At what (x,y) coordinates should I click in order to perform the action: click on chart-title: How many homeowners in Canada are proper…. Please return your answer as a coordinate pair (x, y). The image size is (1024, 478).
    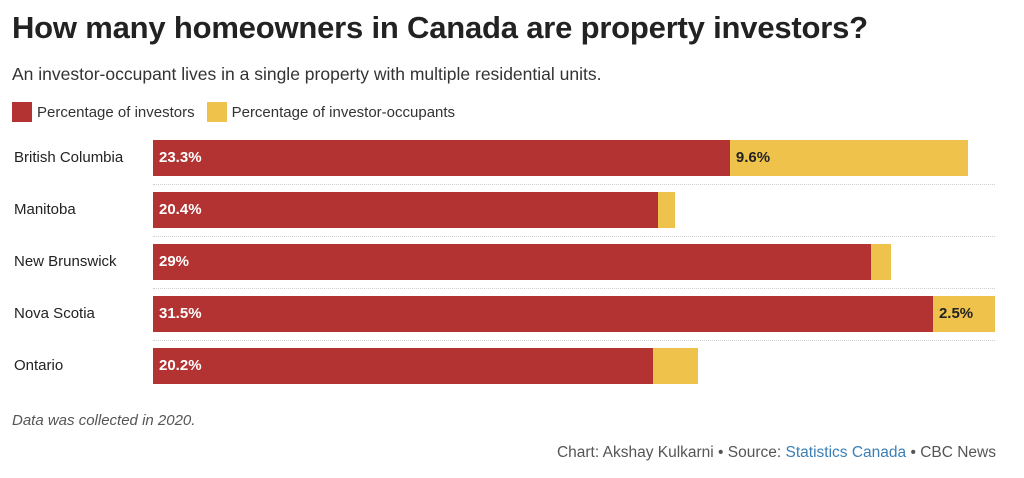
    Looking at the image, I should click on (440, 27).